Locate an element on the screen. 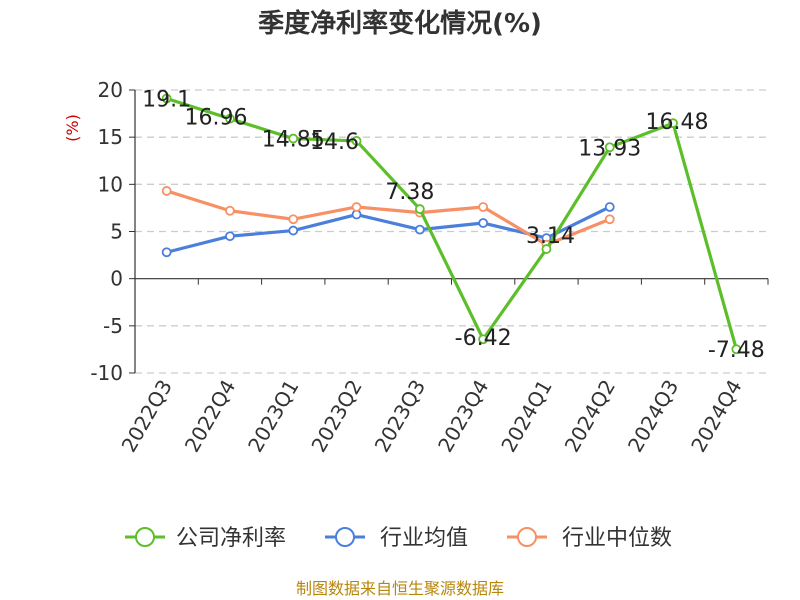 This screenshot has width=800, height=600. y-axis-ticks: 20 15 10 5 0 -5 -10 is located at coordinates (112, 231).